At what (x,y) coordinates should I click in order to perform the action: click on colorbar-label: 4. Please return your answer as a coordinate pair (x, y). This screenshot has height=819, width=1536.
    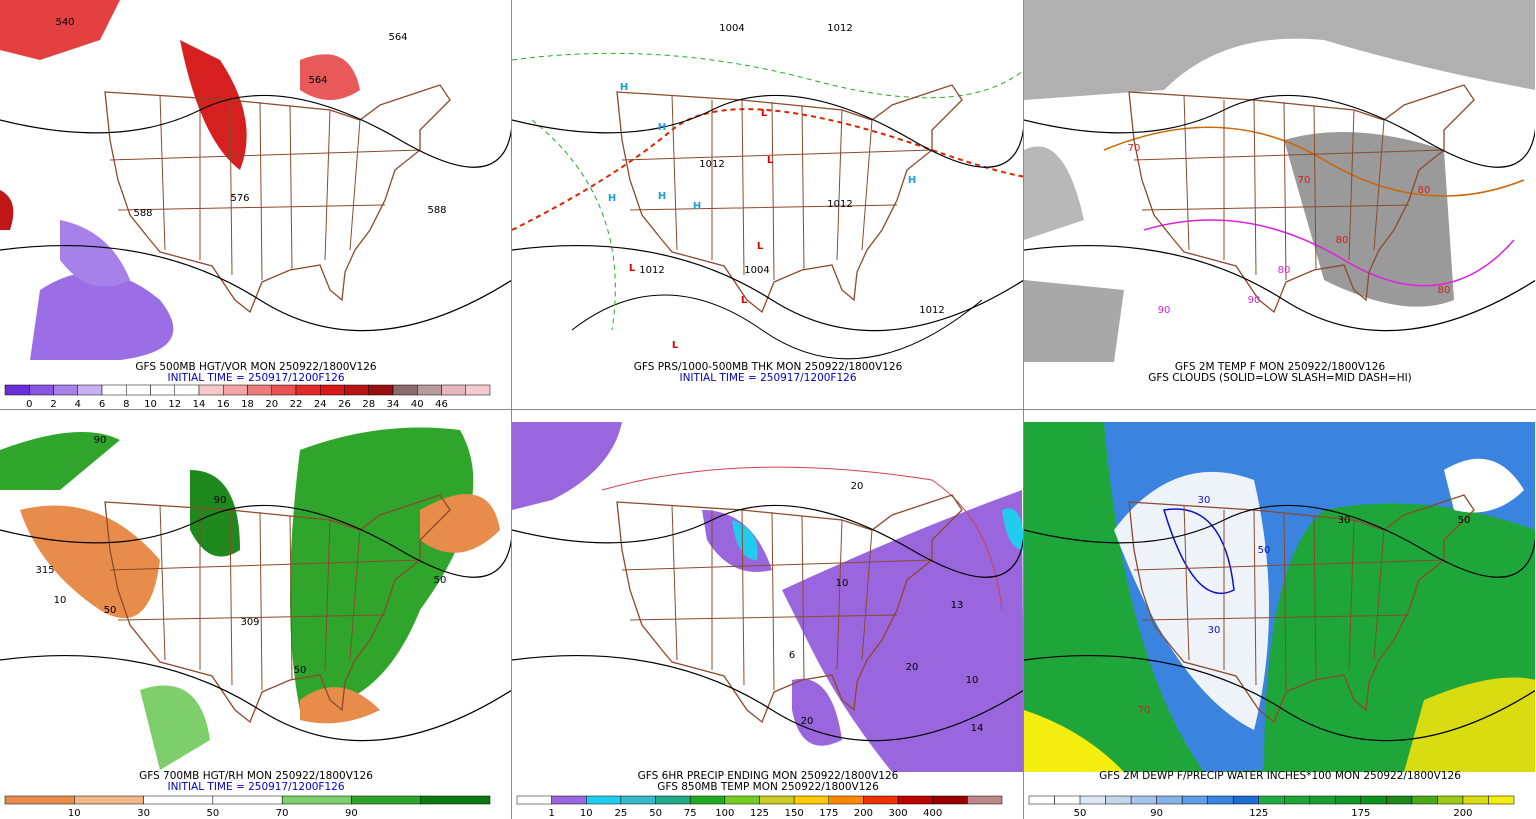
    Looking at the image, I should click on (78, 404).